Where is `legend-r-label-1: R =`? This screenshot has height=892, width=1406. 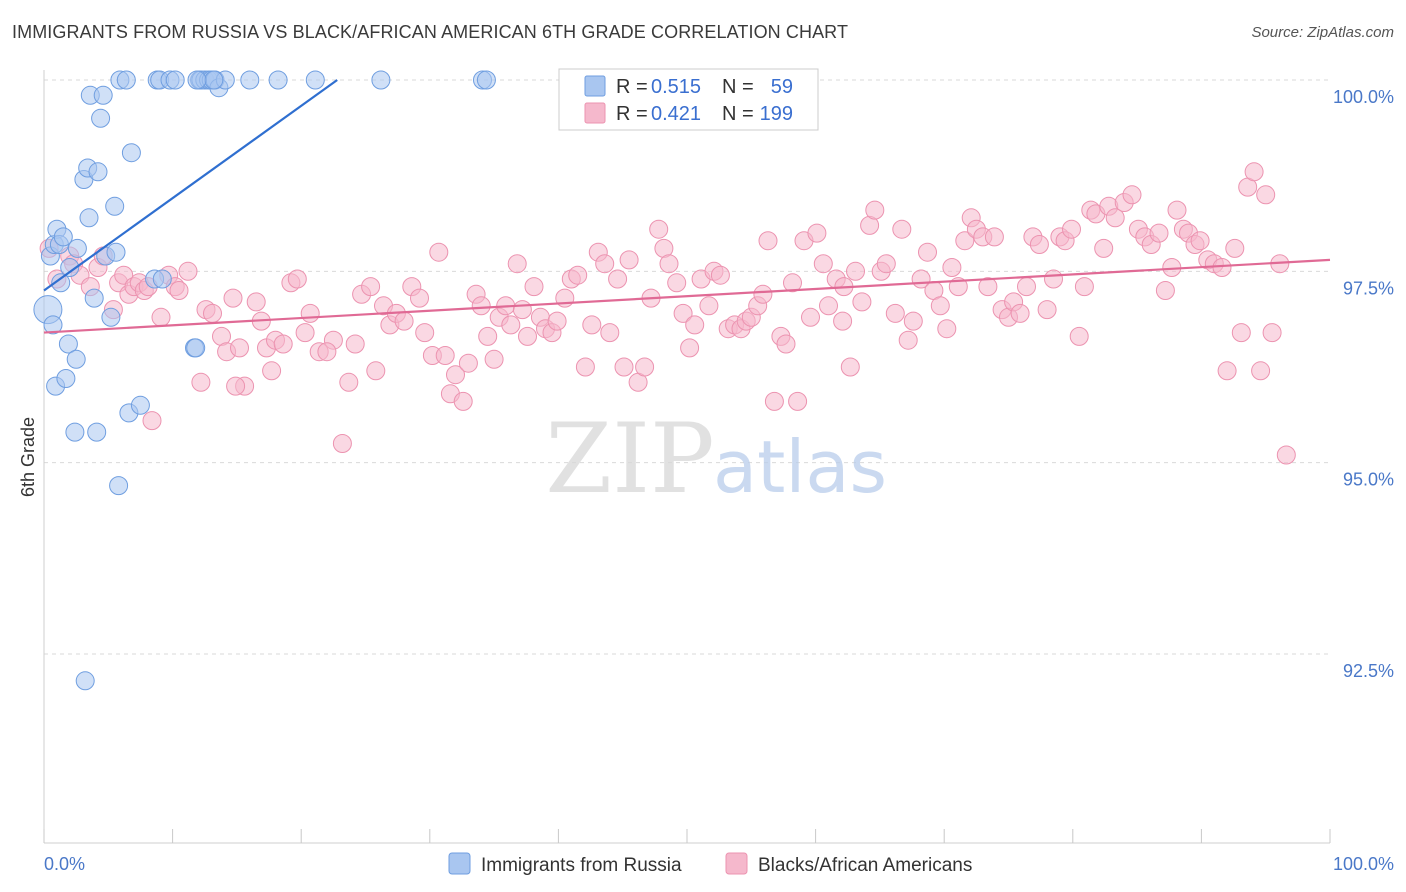 legend-r-label-1: R = is located at coordinates (632, 87).